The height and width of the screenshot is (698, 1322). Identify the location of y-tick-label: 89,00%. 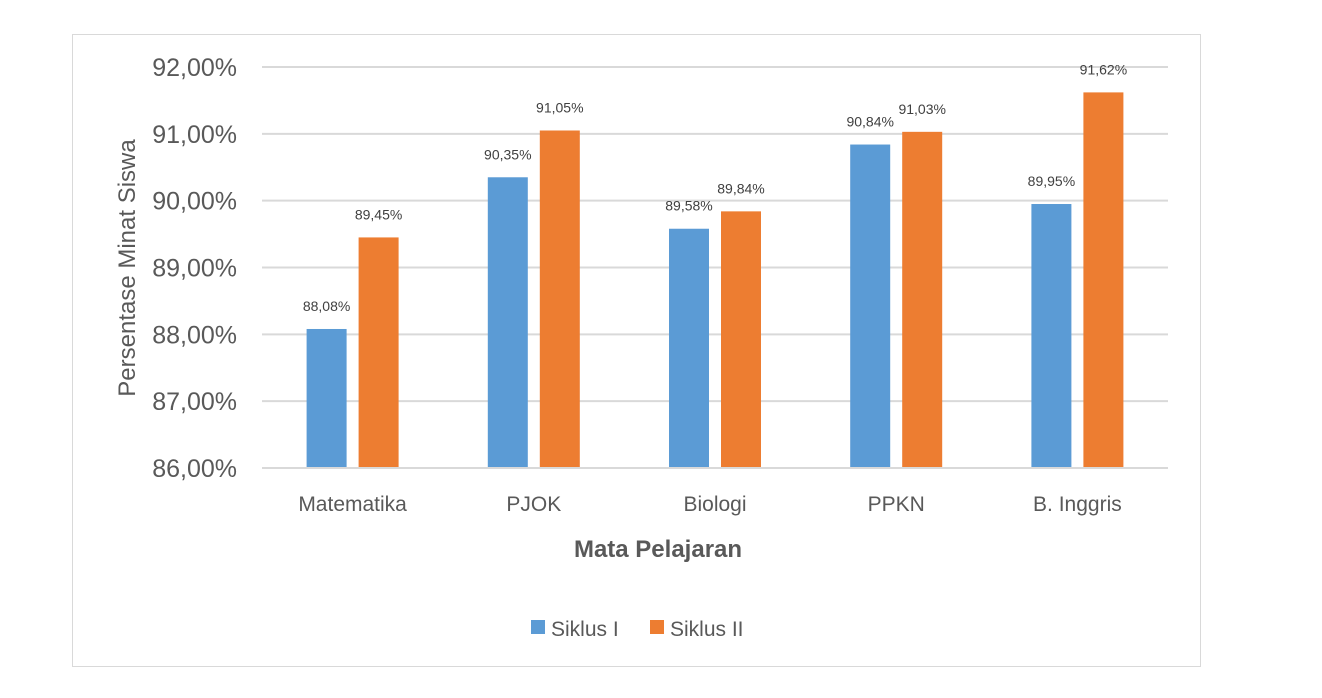
(194, 269).